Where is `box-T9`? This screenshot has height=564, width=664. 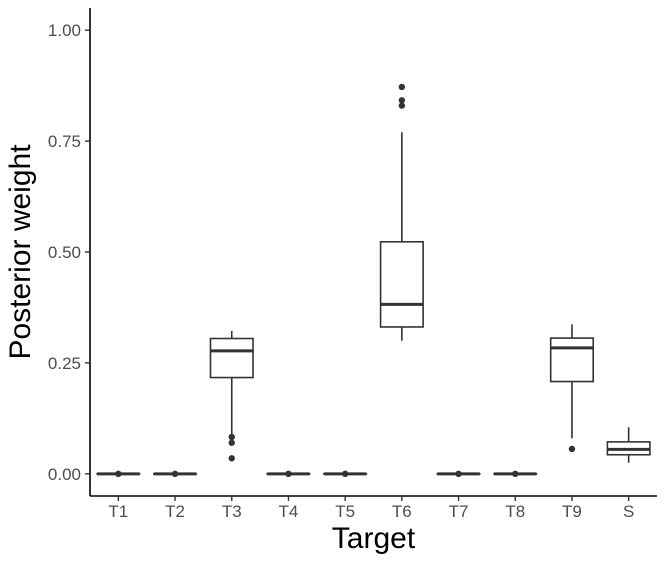 box-T9 is located at coordinates (572, 388).